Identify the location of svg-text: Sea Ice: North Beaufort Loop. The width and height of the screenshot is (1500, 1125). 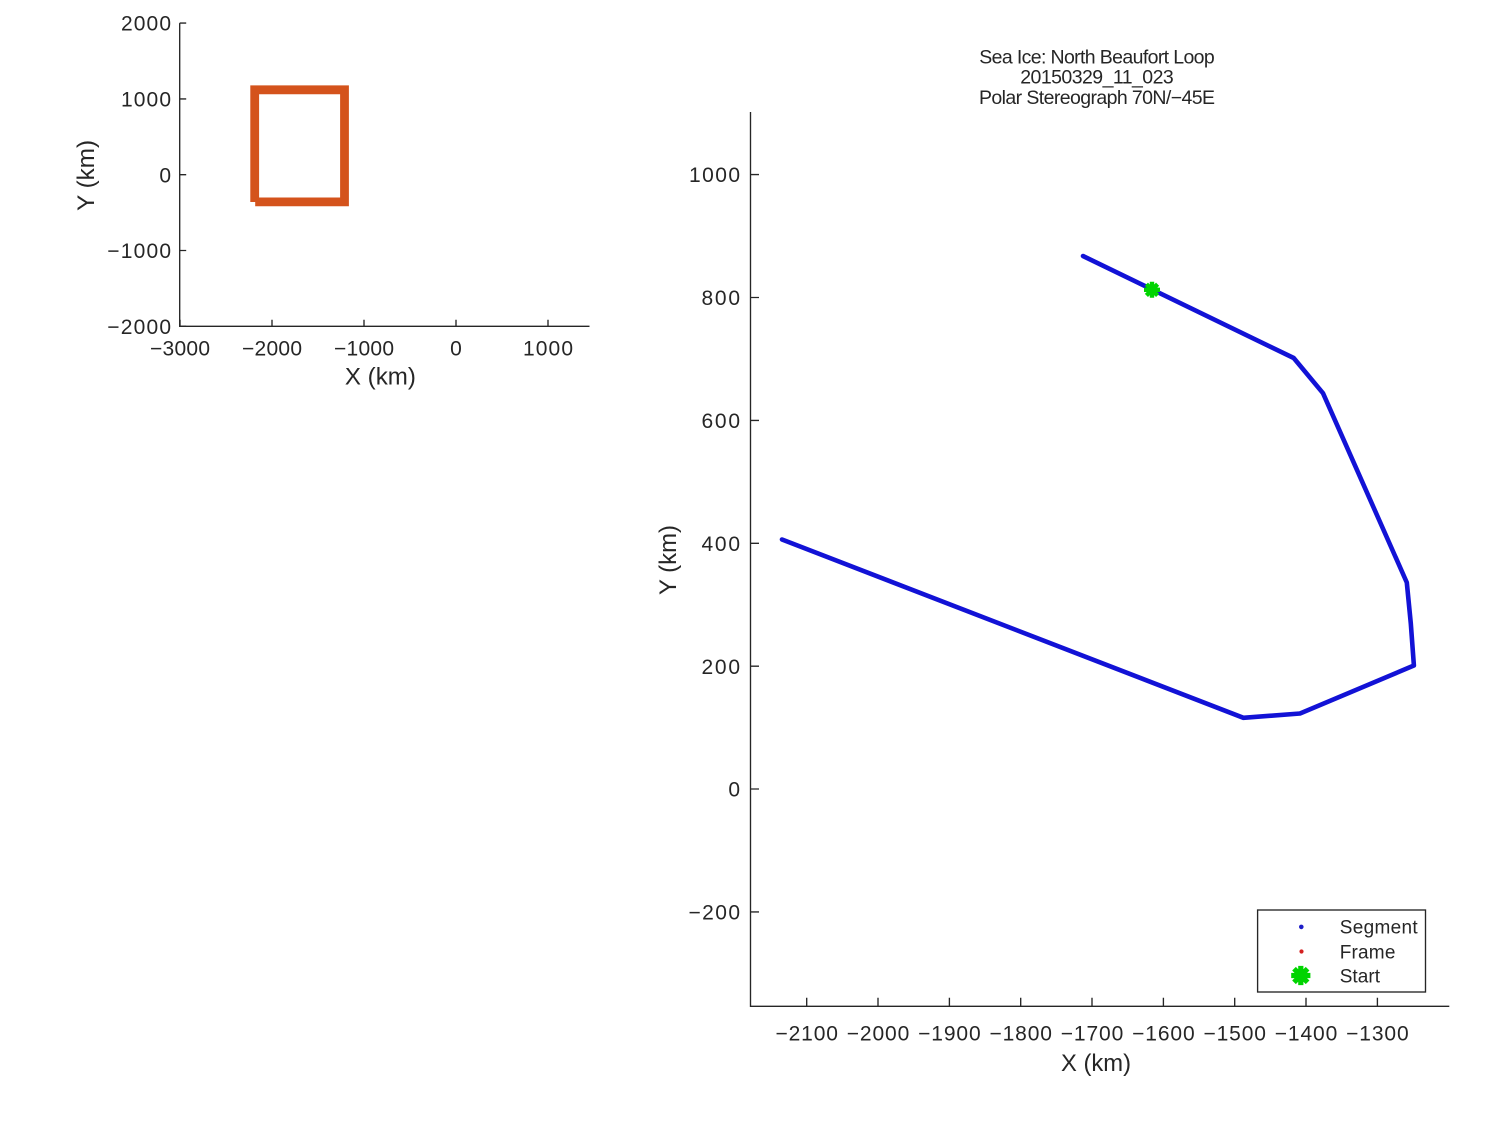
(1097, 58).